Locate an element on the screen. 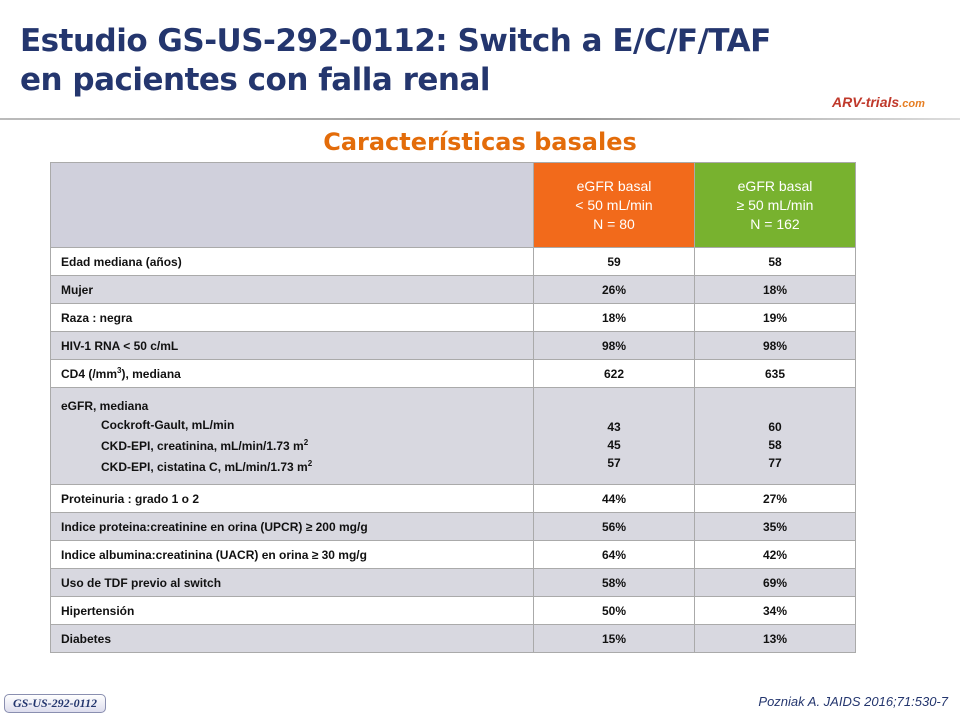 This screenshot has height=720, width=960. table-row: Raza : negra 18% 19% is located at coordinates (453, 317).